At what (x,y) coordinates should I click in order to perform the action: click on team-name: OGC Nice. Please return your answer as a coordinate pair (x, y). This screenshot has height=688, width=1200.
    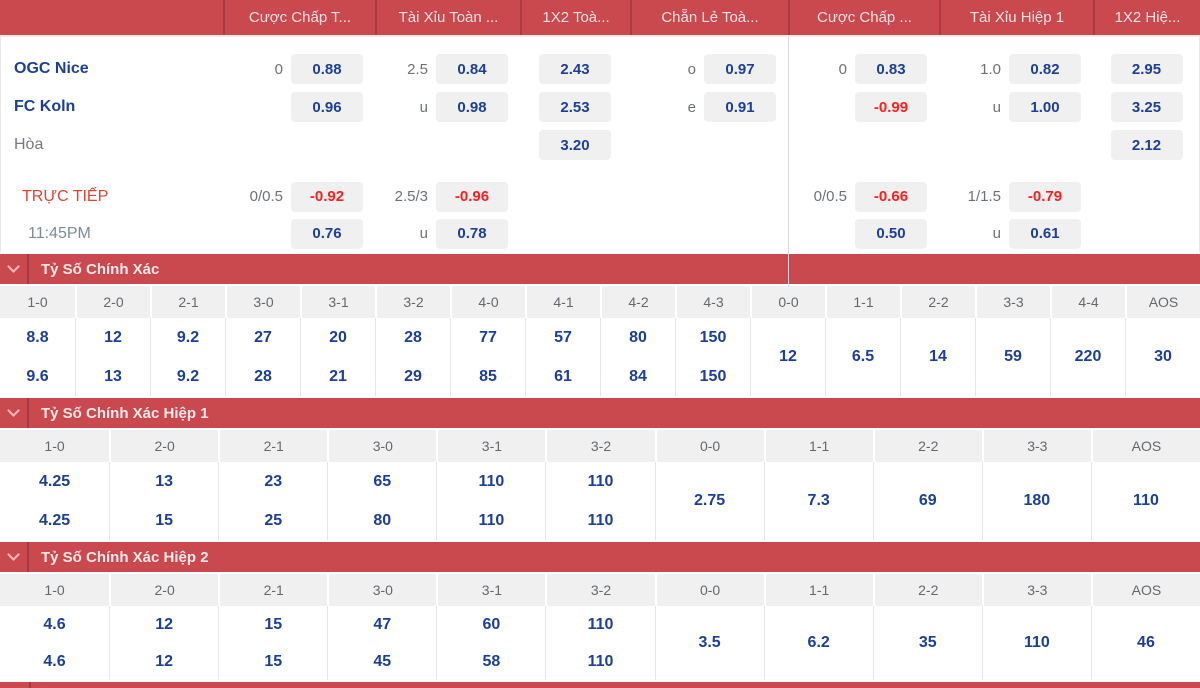
    Looking at the image, I should click on (51, 68).